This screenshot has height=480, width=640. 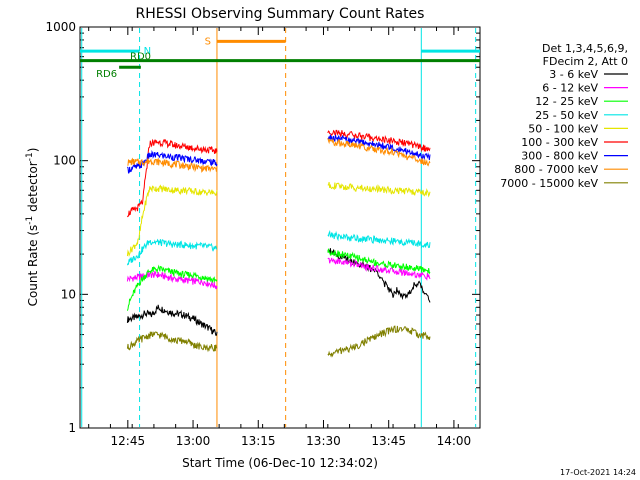 I want to click on legend-header-line1: Det 1,3,4,5,6,9,, so click(x=585, y=48).